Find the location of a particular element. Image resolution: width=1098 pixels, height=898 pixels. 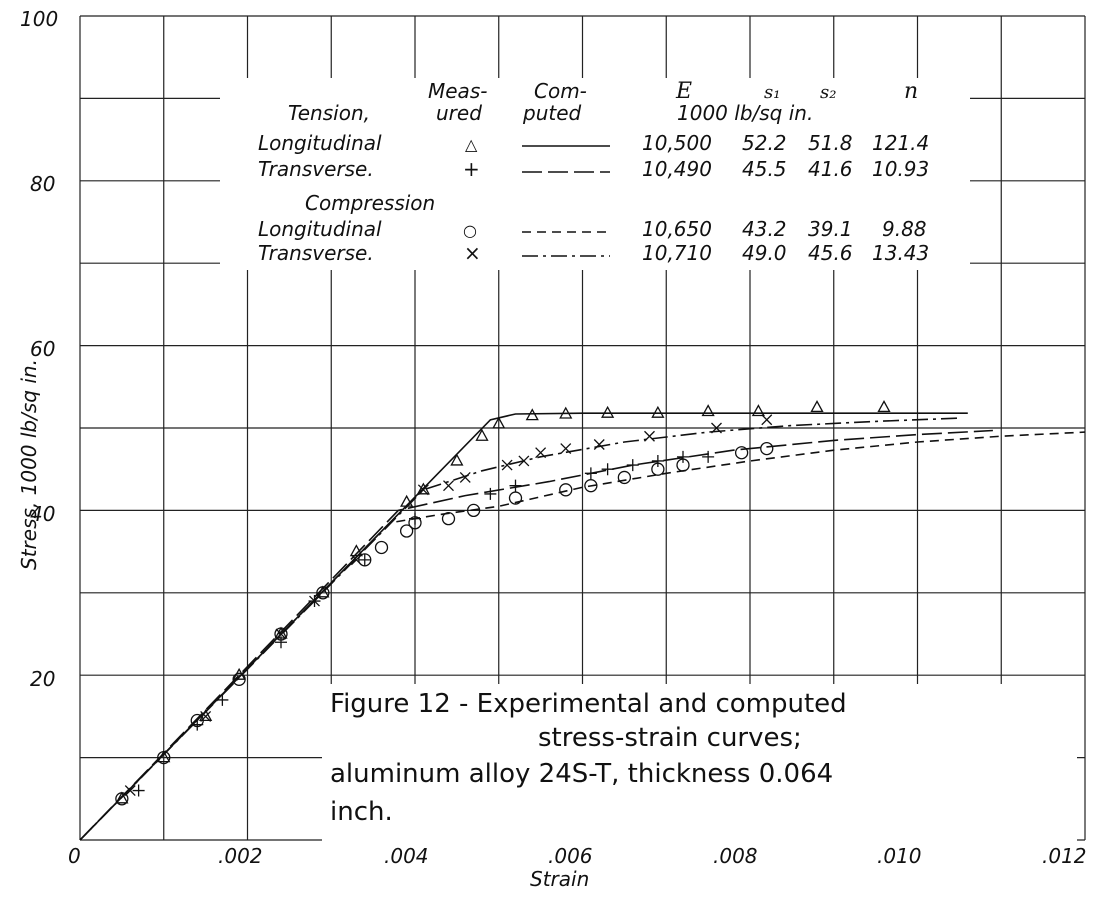

legend-row-s2: 41.6 is located at coordinates (830, 169).